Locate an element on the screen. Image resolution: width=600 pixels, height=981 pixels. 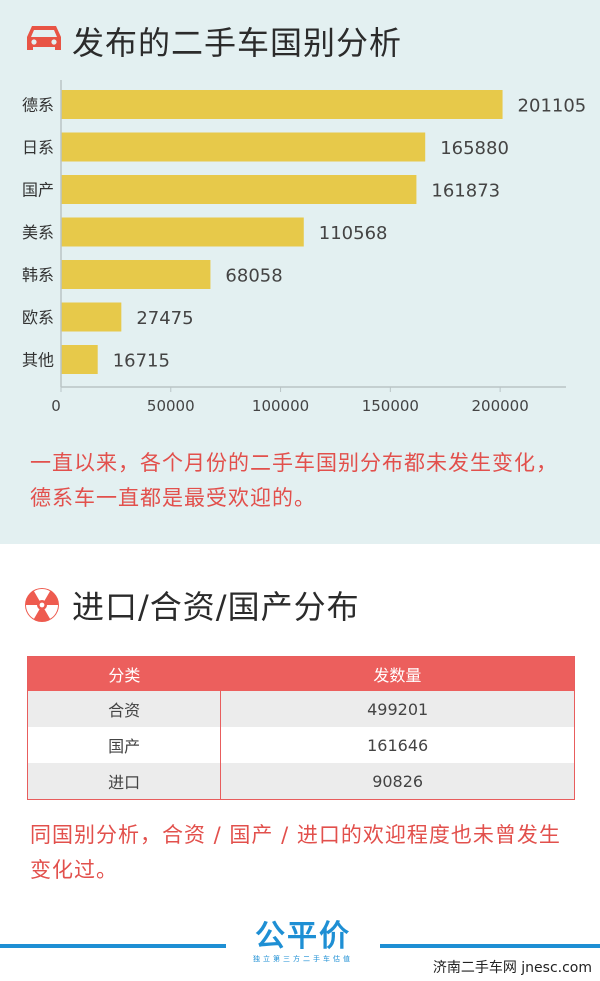
logo-text: 公平价 is located at coordinates (303, 936).